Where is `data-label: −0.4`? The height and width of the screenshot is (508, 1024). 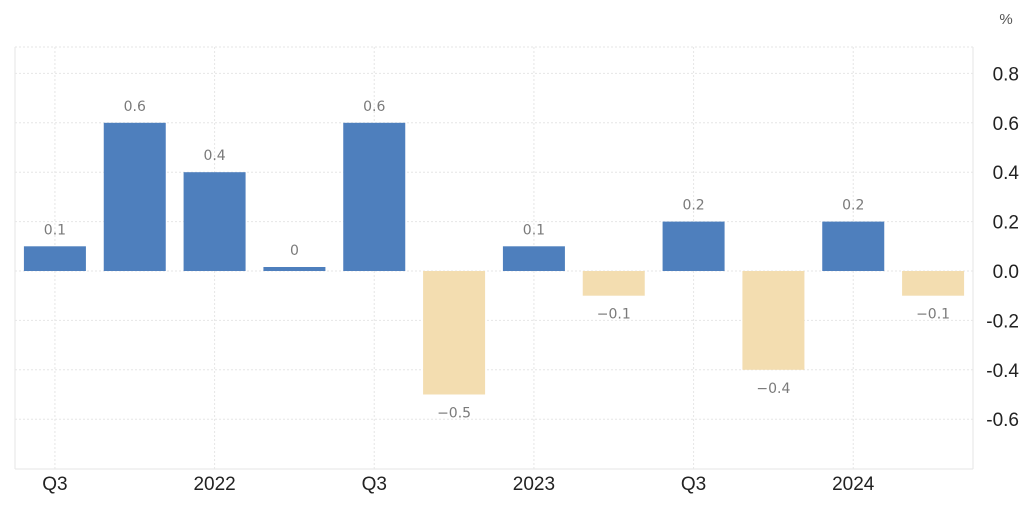
data-label: −0.4 is located at coordinates (773, 389).